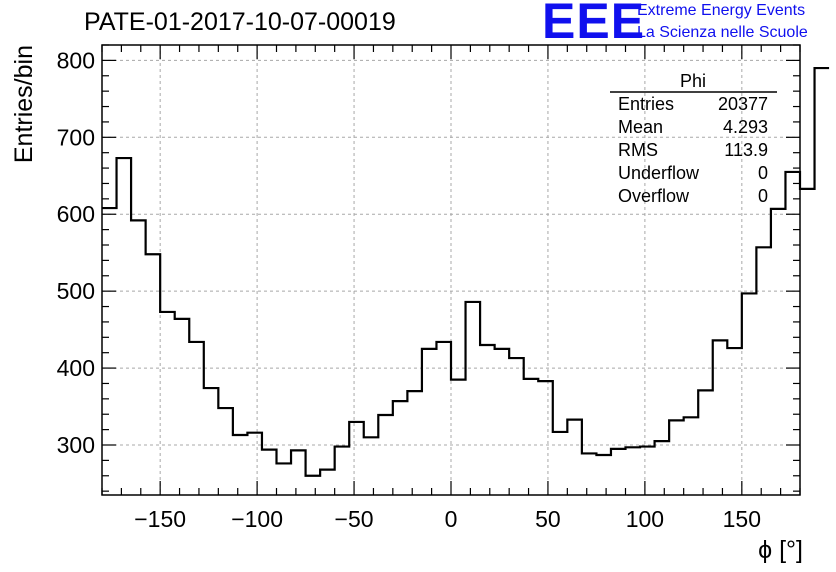 The image size is (836, 572). What do you see at coordinates (746, 150) in the screenshot?
I see `stats-row-value: 113.9` at bounding box center [746, 150].